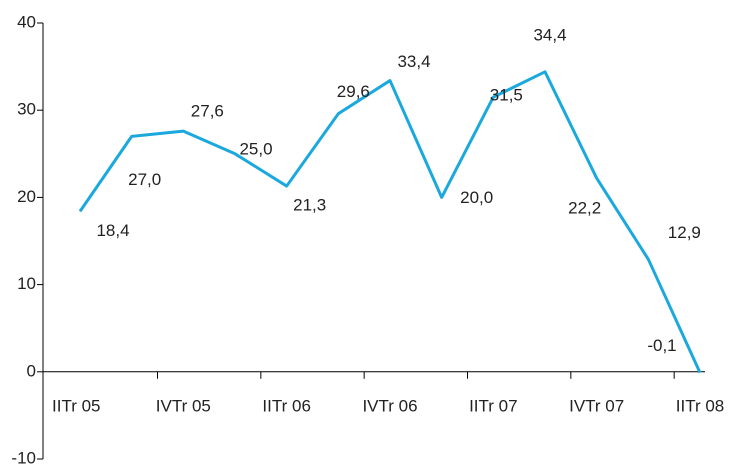 The height and width of the screenshot is (465, 734). I want to click on data-label: 29,6, so click(353, 91).